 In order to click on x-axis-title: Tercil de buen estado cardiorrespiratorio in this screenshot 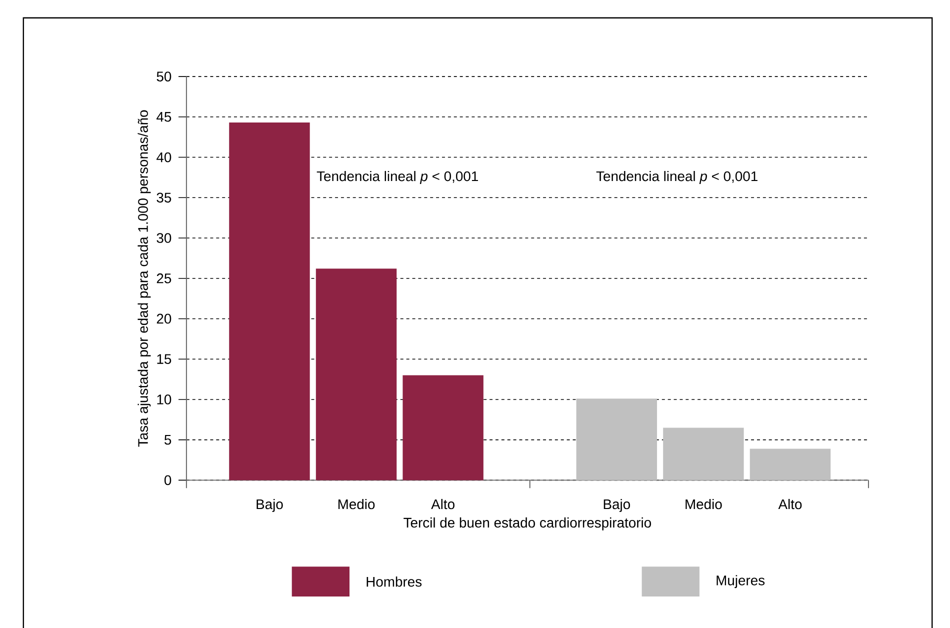, I will do `click(528, 523)`.